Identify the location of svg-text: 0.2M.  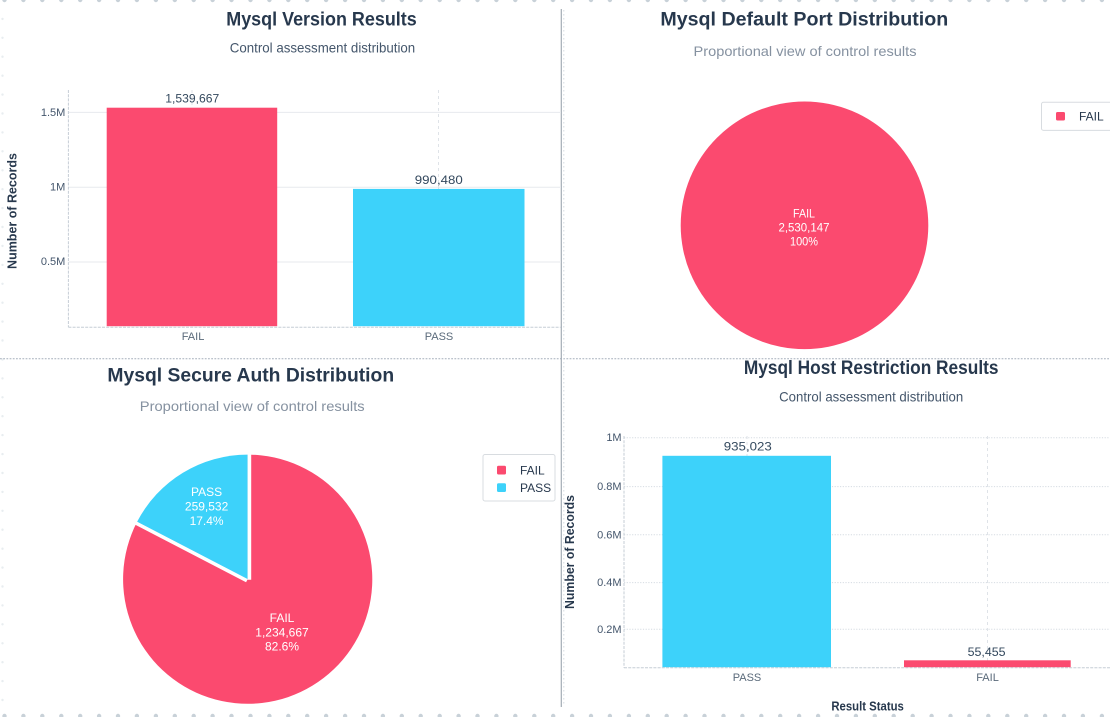
(609, 630).